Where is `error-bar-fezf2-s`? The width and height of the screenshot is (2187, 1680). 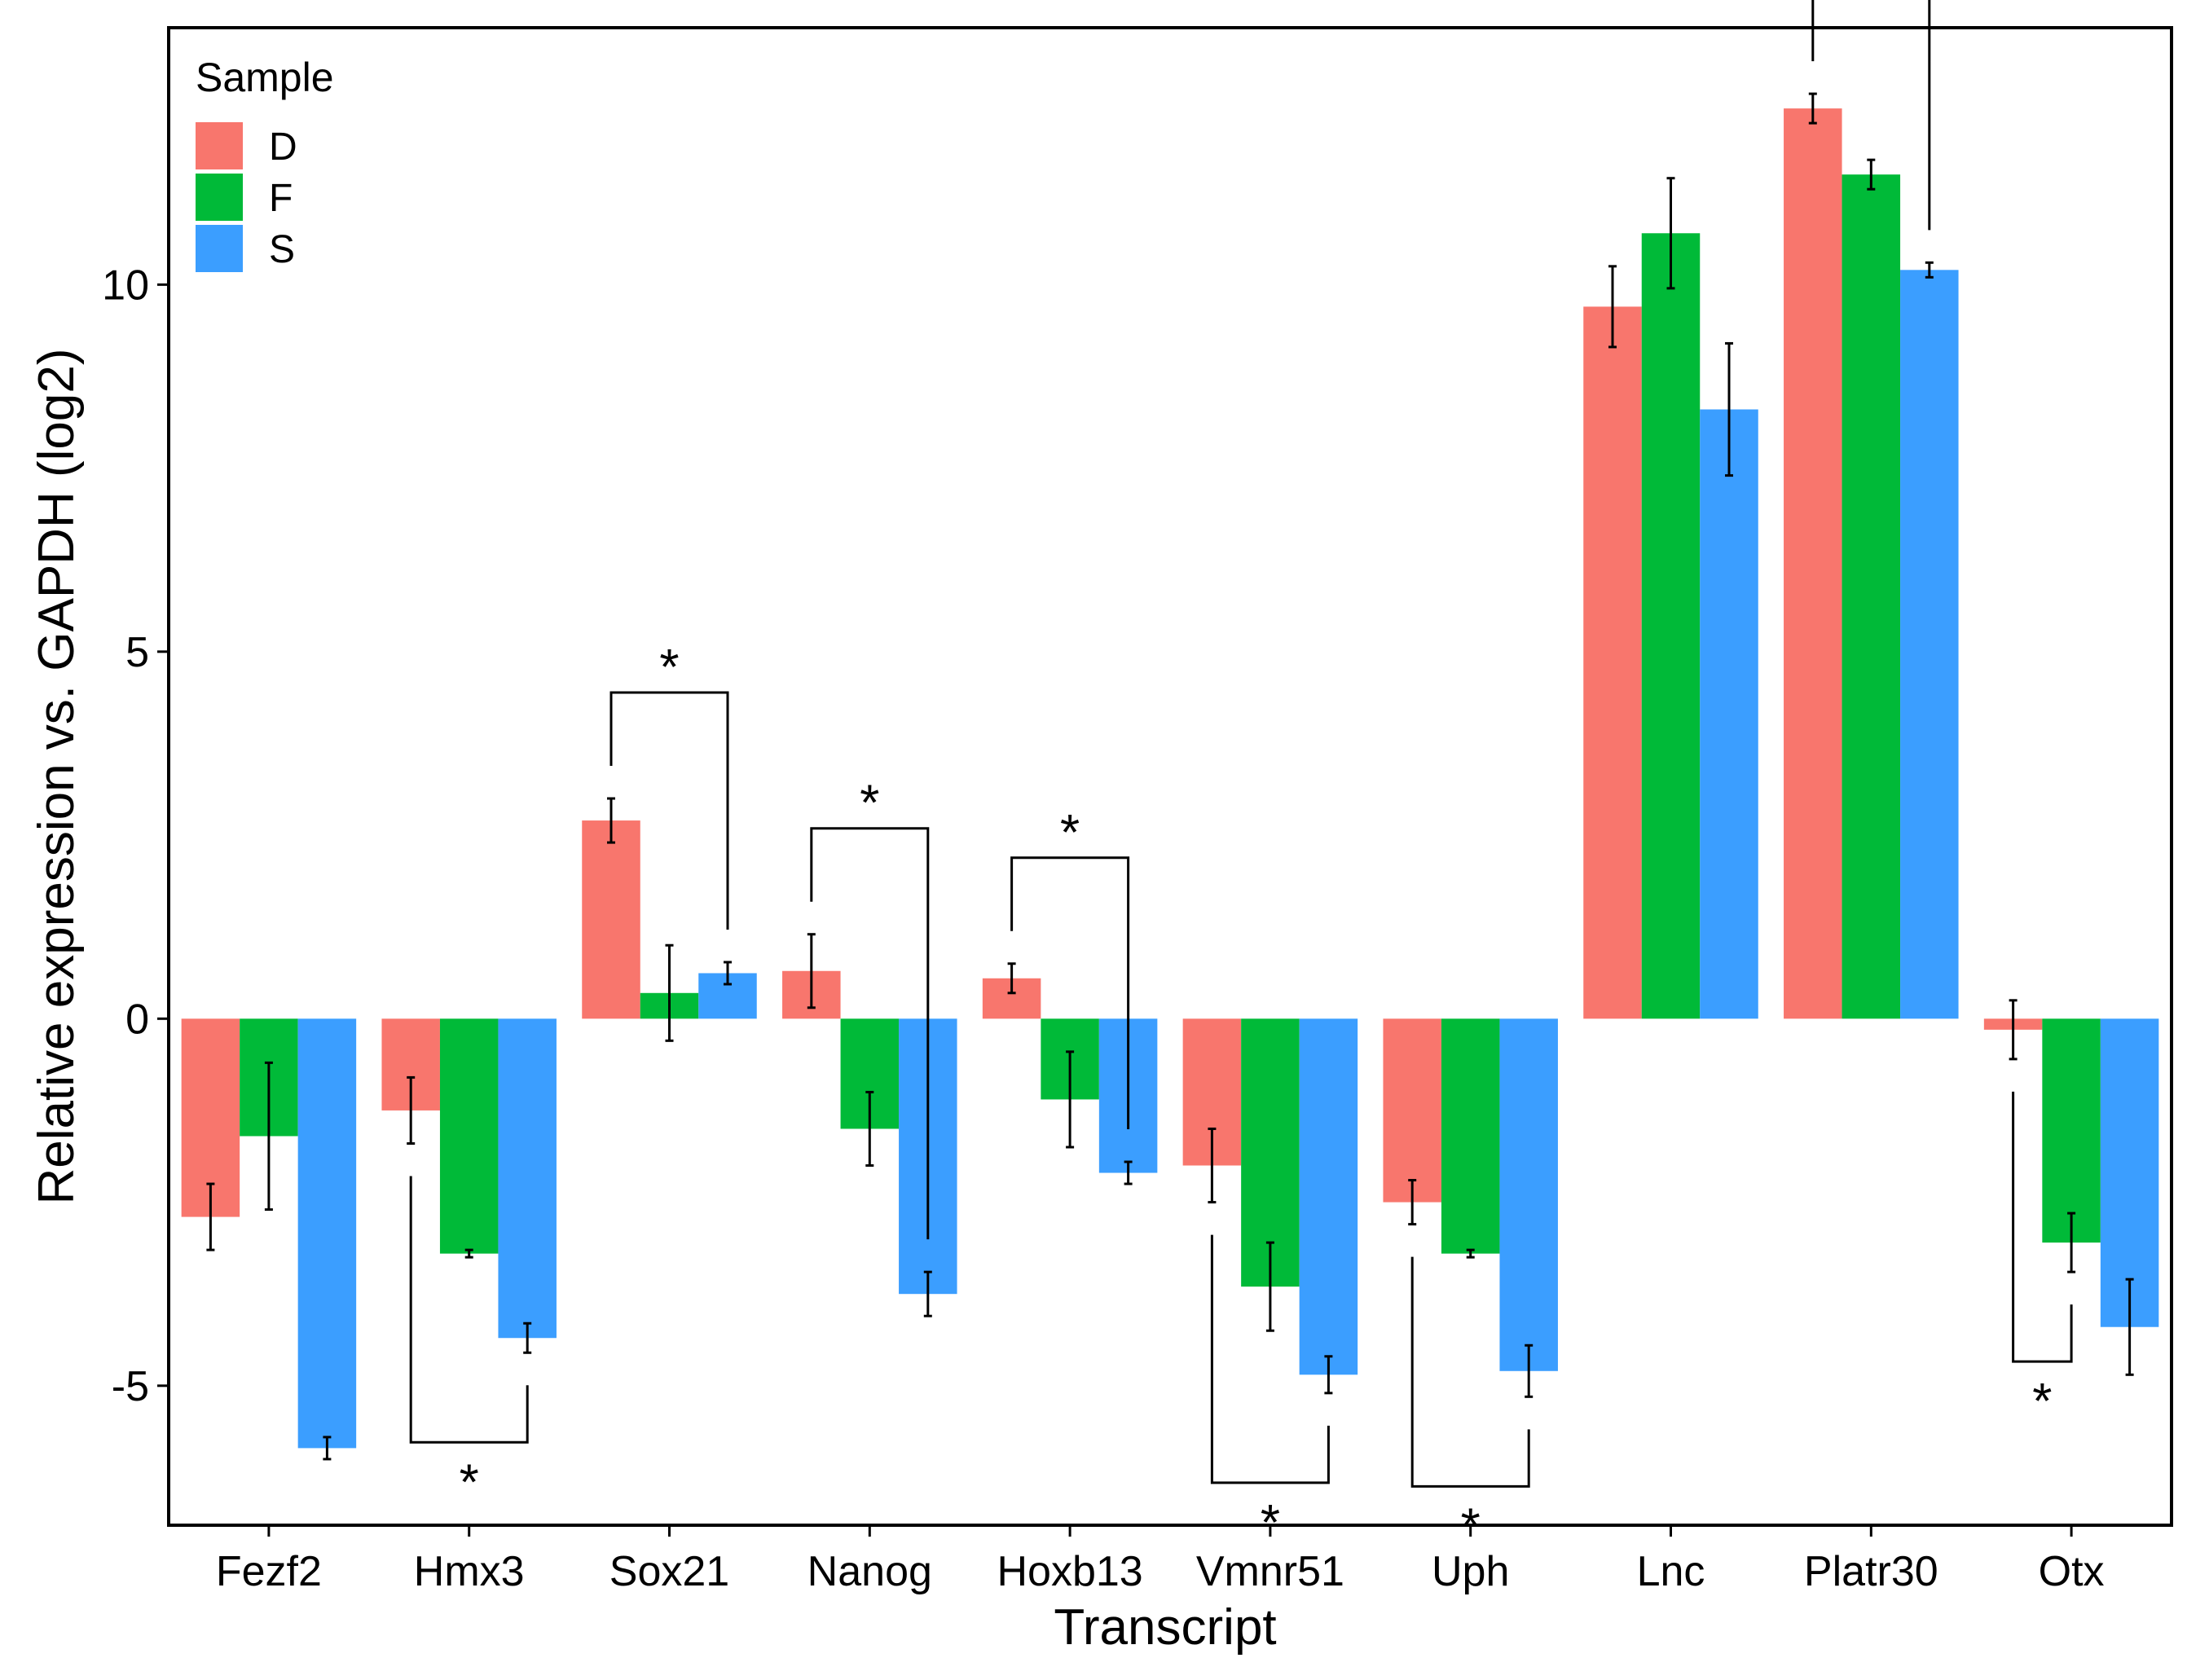 error-bar-fezf2-s is located at coordinates (327, 1449).